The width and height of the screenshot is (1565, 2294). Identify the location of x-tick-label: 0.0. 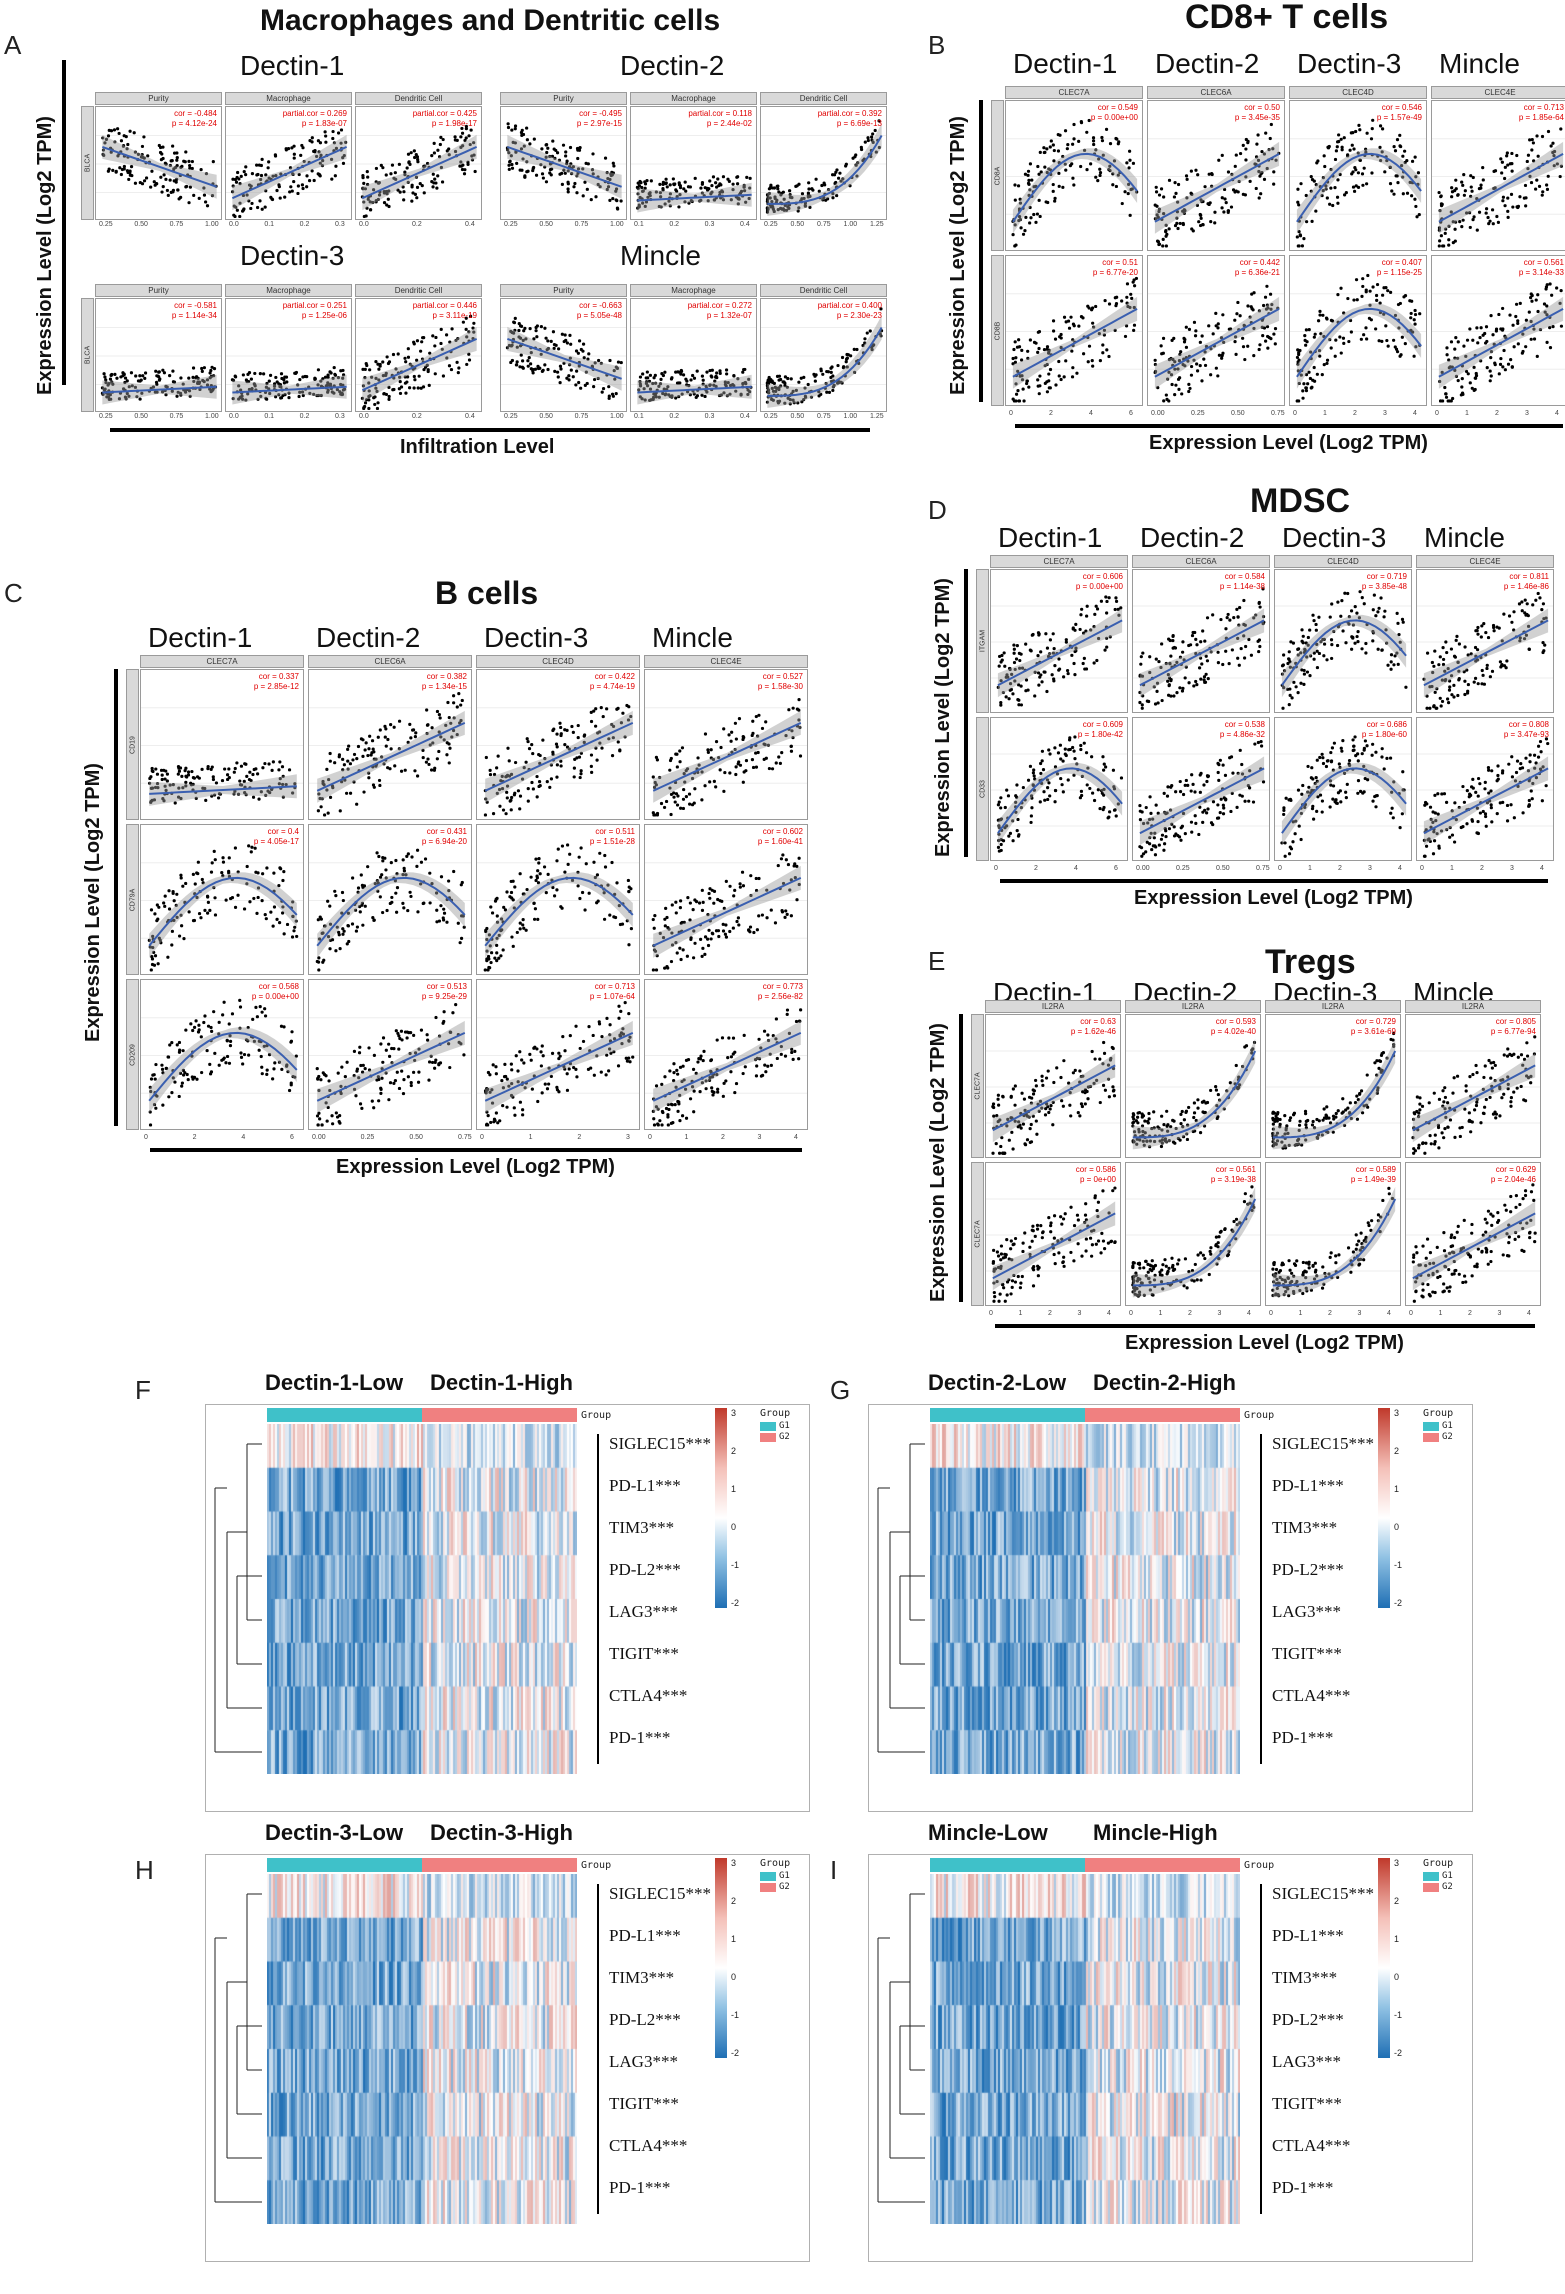
(364, 224).